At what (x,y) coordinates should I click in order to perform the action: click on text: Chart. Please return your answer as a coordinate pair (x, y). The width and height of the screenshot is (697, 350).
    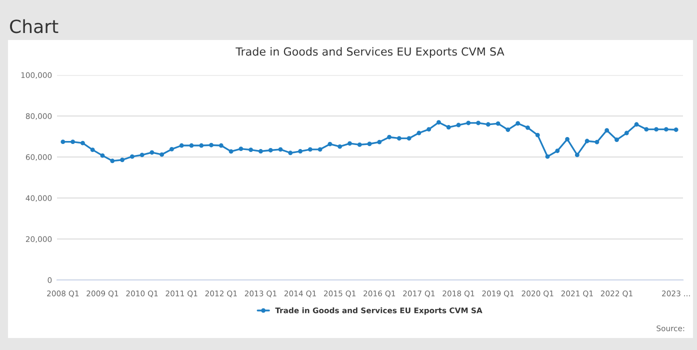
    Looking at the image, I should click on (34, 26).